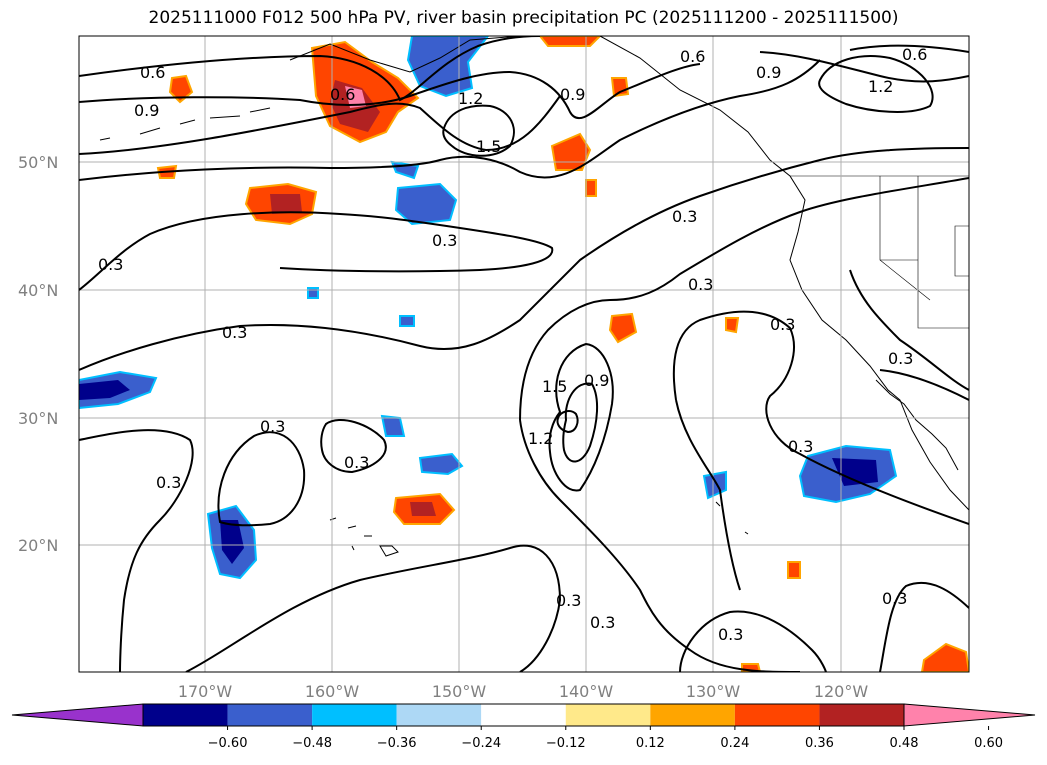 The width and height of the screenshot is (1047, 765). I want to click on state-borders, so click(879, 252).